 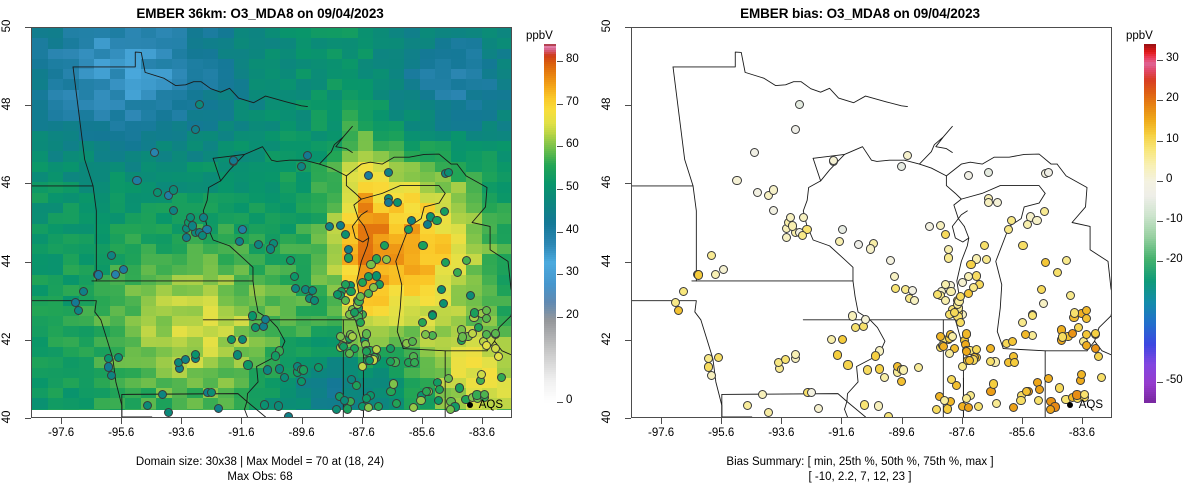 I want to click on colorbar-tick-label: 80, so click(x=572, y=59).